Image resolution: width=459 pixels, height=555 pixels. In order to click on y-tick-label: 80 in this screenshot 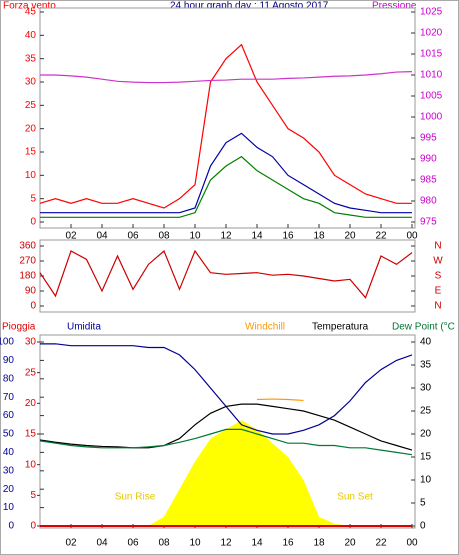, I will do `click(9, 378)`.